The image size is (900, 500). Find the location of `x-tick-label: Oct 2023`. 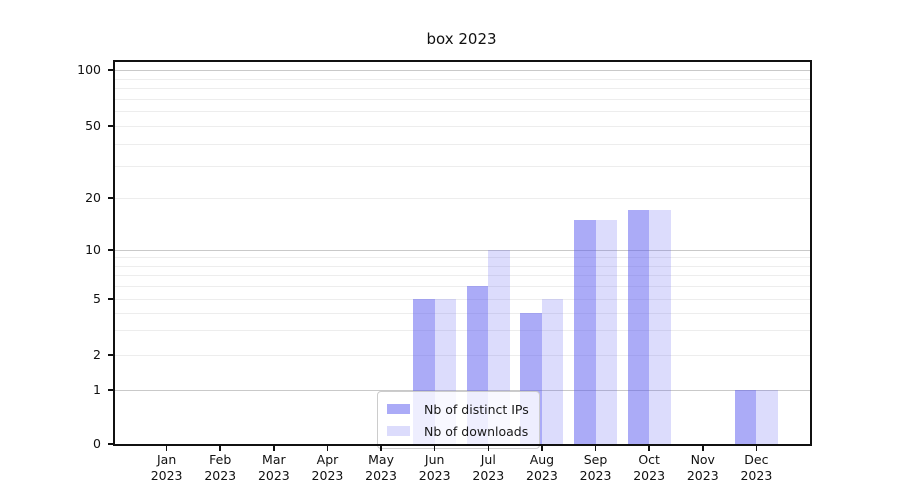

x-tick-label: Oct 2023 is located at coordinates (649, 468).